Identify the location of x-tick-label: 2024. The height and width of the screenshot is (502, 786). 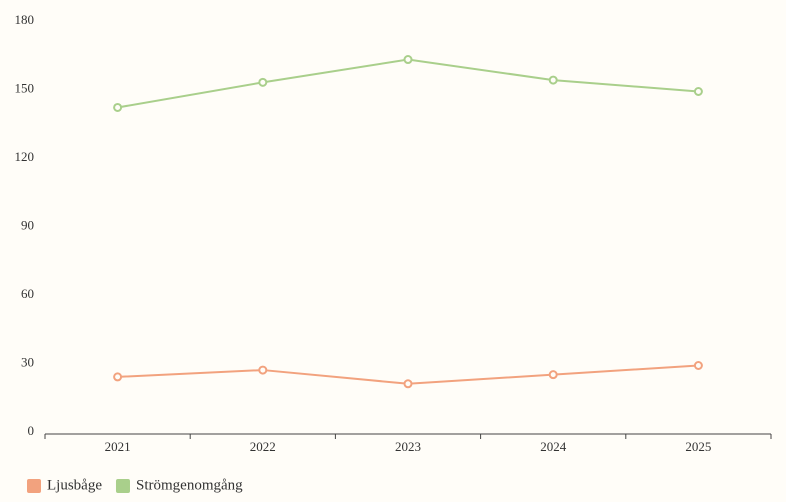
(553, 446).